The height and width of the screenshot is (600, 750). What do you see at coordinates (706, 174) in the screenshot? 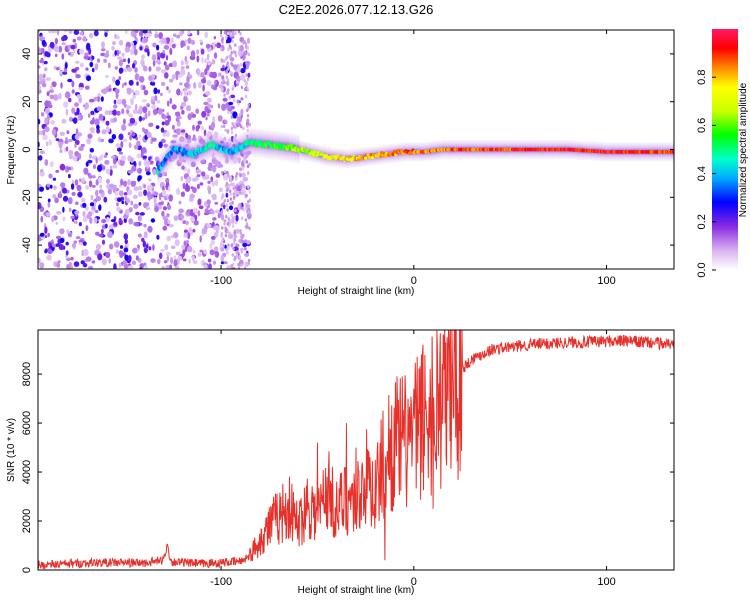
I see `colorbar-ticks: 0.0 0.2 0.4 0.6 0.8` at bounding box center [706, 174].